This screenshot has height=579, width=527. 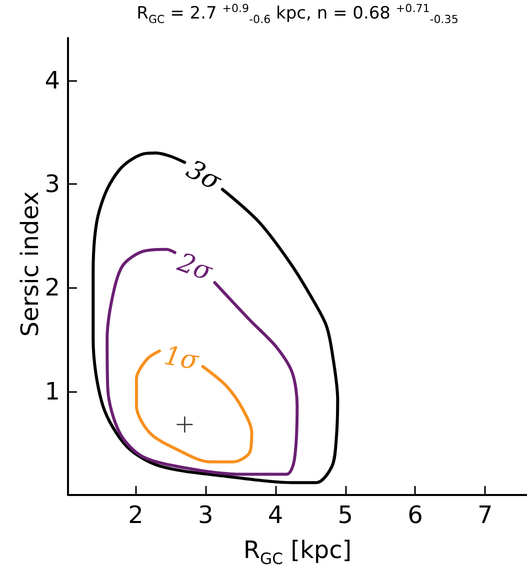 I want to click on annotation: 1σ, so click(x=182, y=358).